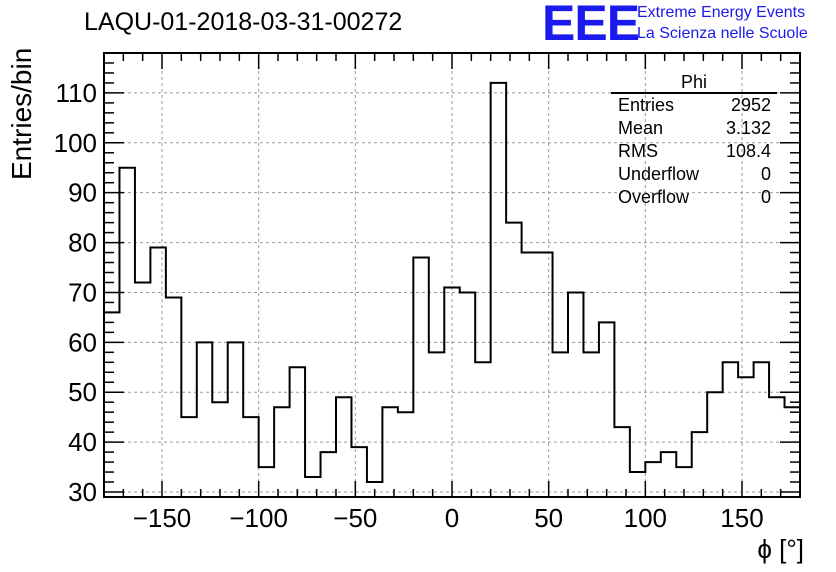 The image size is (836, 572). What do you see at coordinates (591, 25) in the screenshot?
I see `eee-logo: EEE` at bounding box center [591, 25].